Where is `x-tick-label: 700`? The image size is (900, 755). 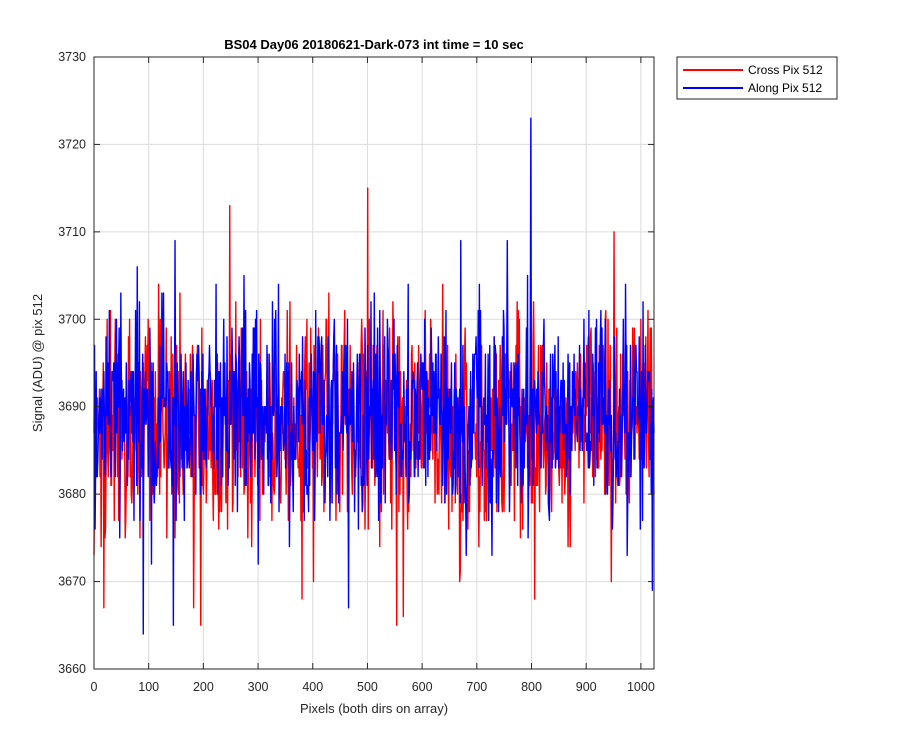
x-tick-label: 700 is located at coordinates (476, 687).